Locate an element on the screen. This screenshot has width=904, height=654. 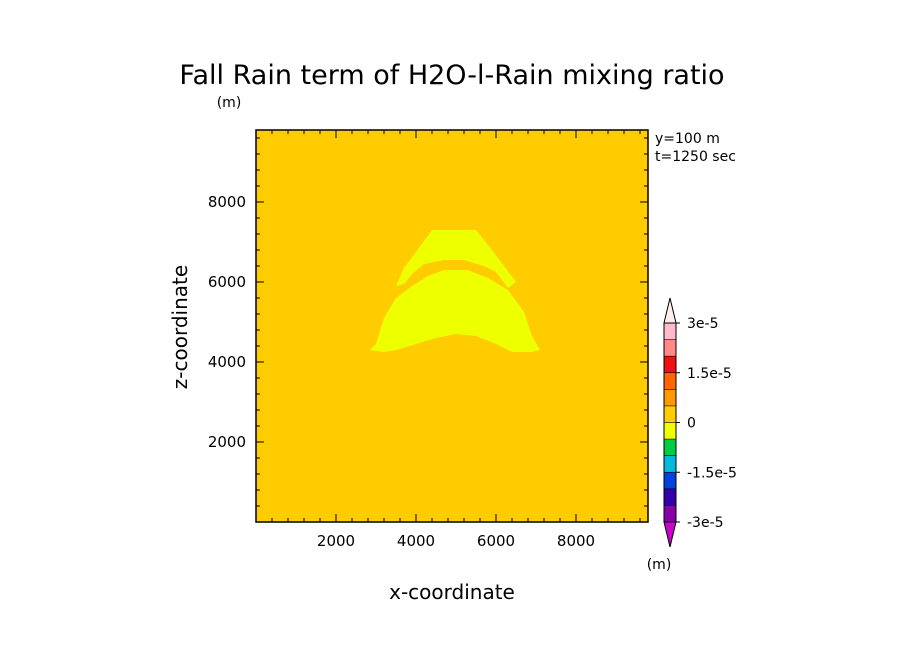
colorbar-units: (m) is located at coordinates (659, 565).